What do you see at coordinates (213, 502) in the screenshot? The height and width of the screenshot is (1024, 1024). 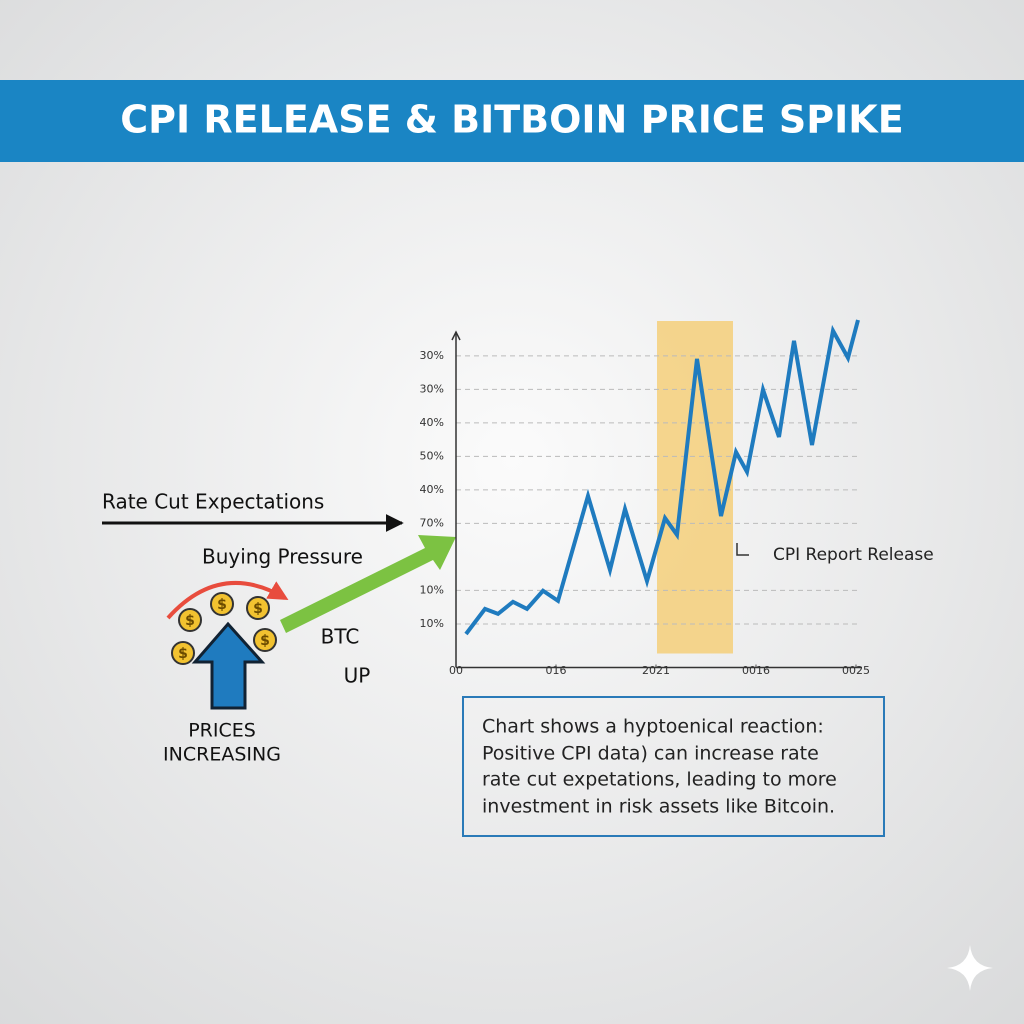 I see `label: Rate Cut Expectations` at bounding box center [213, 502].